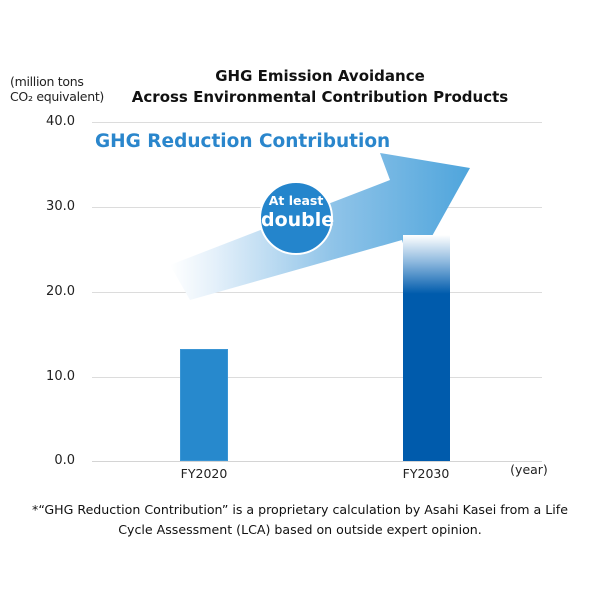 The height and width of the screenshot is (600, 600). Describe the element at coordinates (426, 473) in the screenshot. I see `x-tick-fy2030: FY2030` at that location.